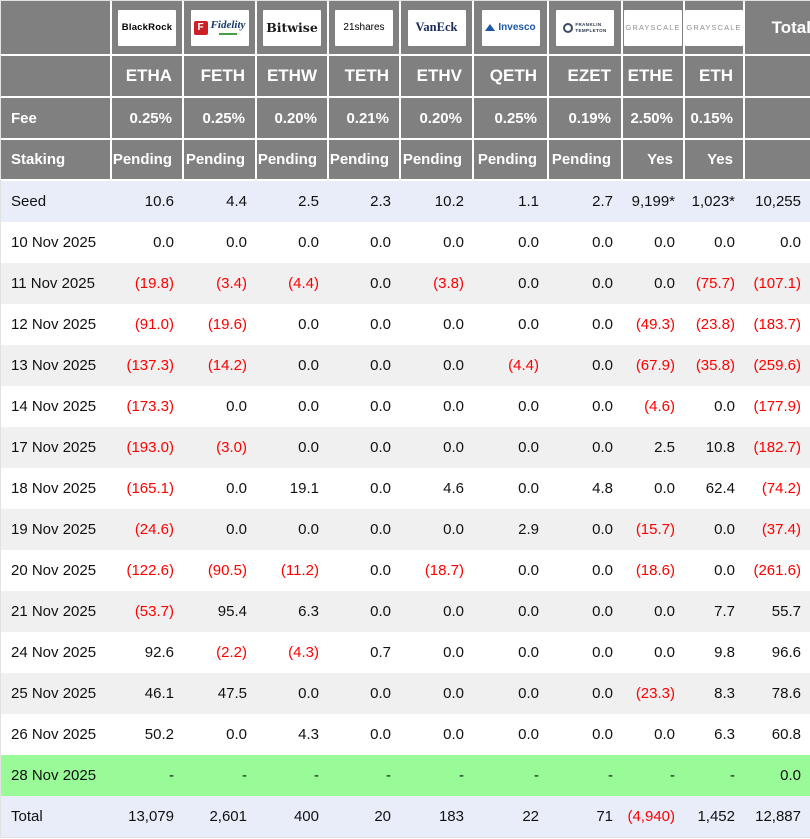 Image resolution: width=810 pixels, height=839 pixels. I want to click on provider-cell-blackrock: BlackRock, so click(148, 28).